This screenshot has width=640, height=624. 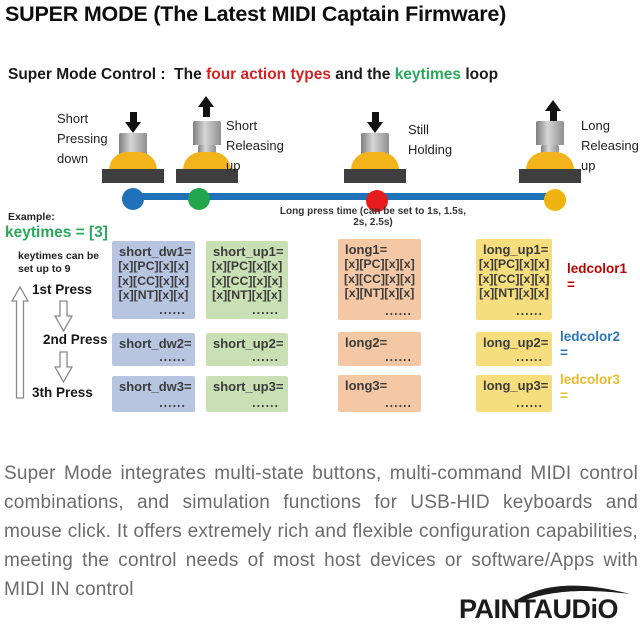 I want to click on subtitle-suffix: loop, so click(x=480, y=74).